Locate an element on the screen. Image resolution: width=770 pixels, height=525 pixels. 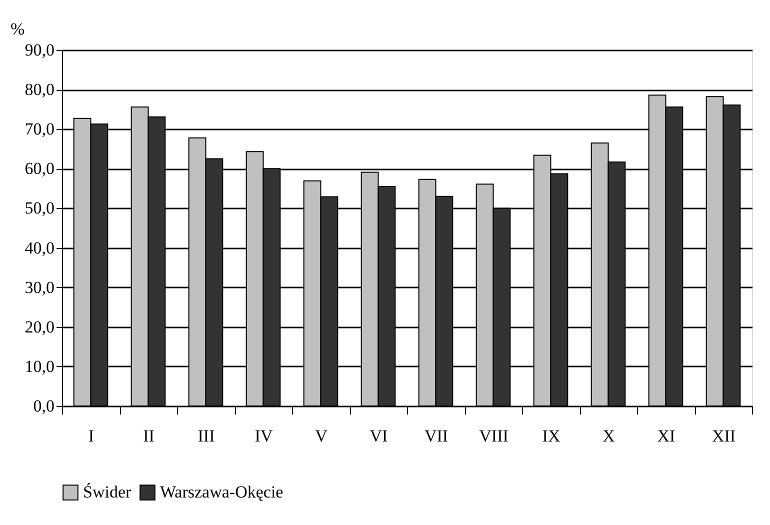
y-tick-label: 30,0 is located at coordinates (39, 287).